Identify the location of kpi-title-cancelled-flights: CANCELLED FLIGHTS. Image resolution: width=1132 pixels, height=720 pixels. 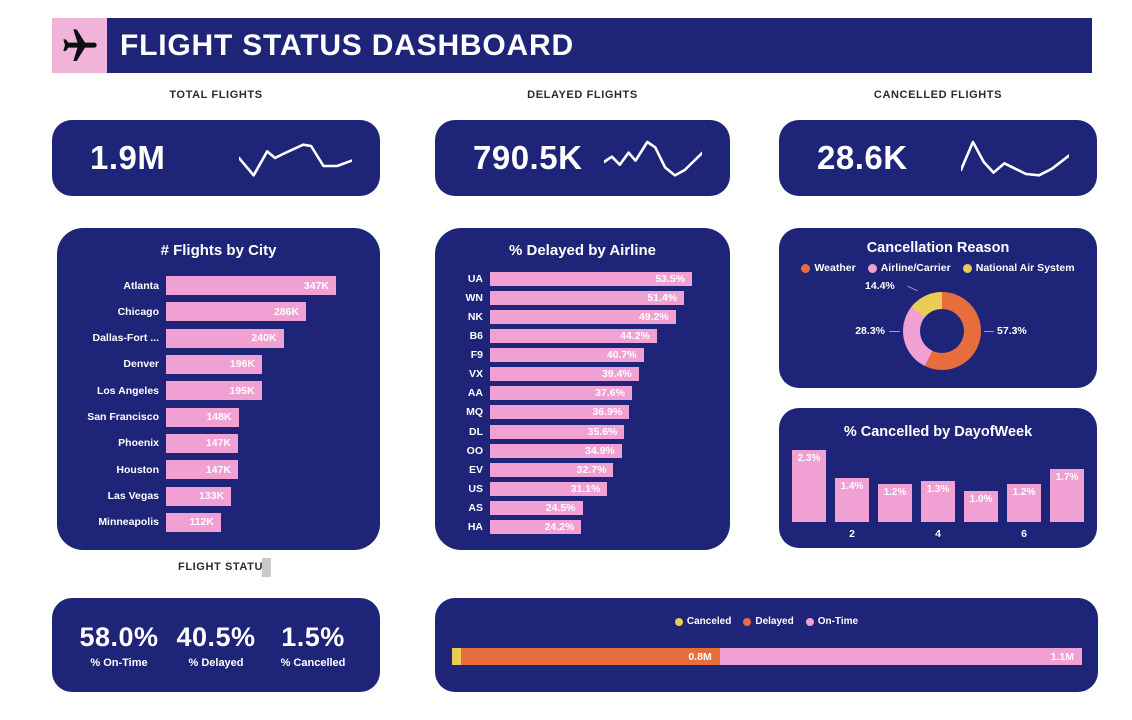
(938, 95).